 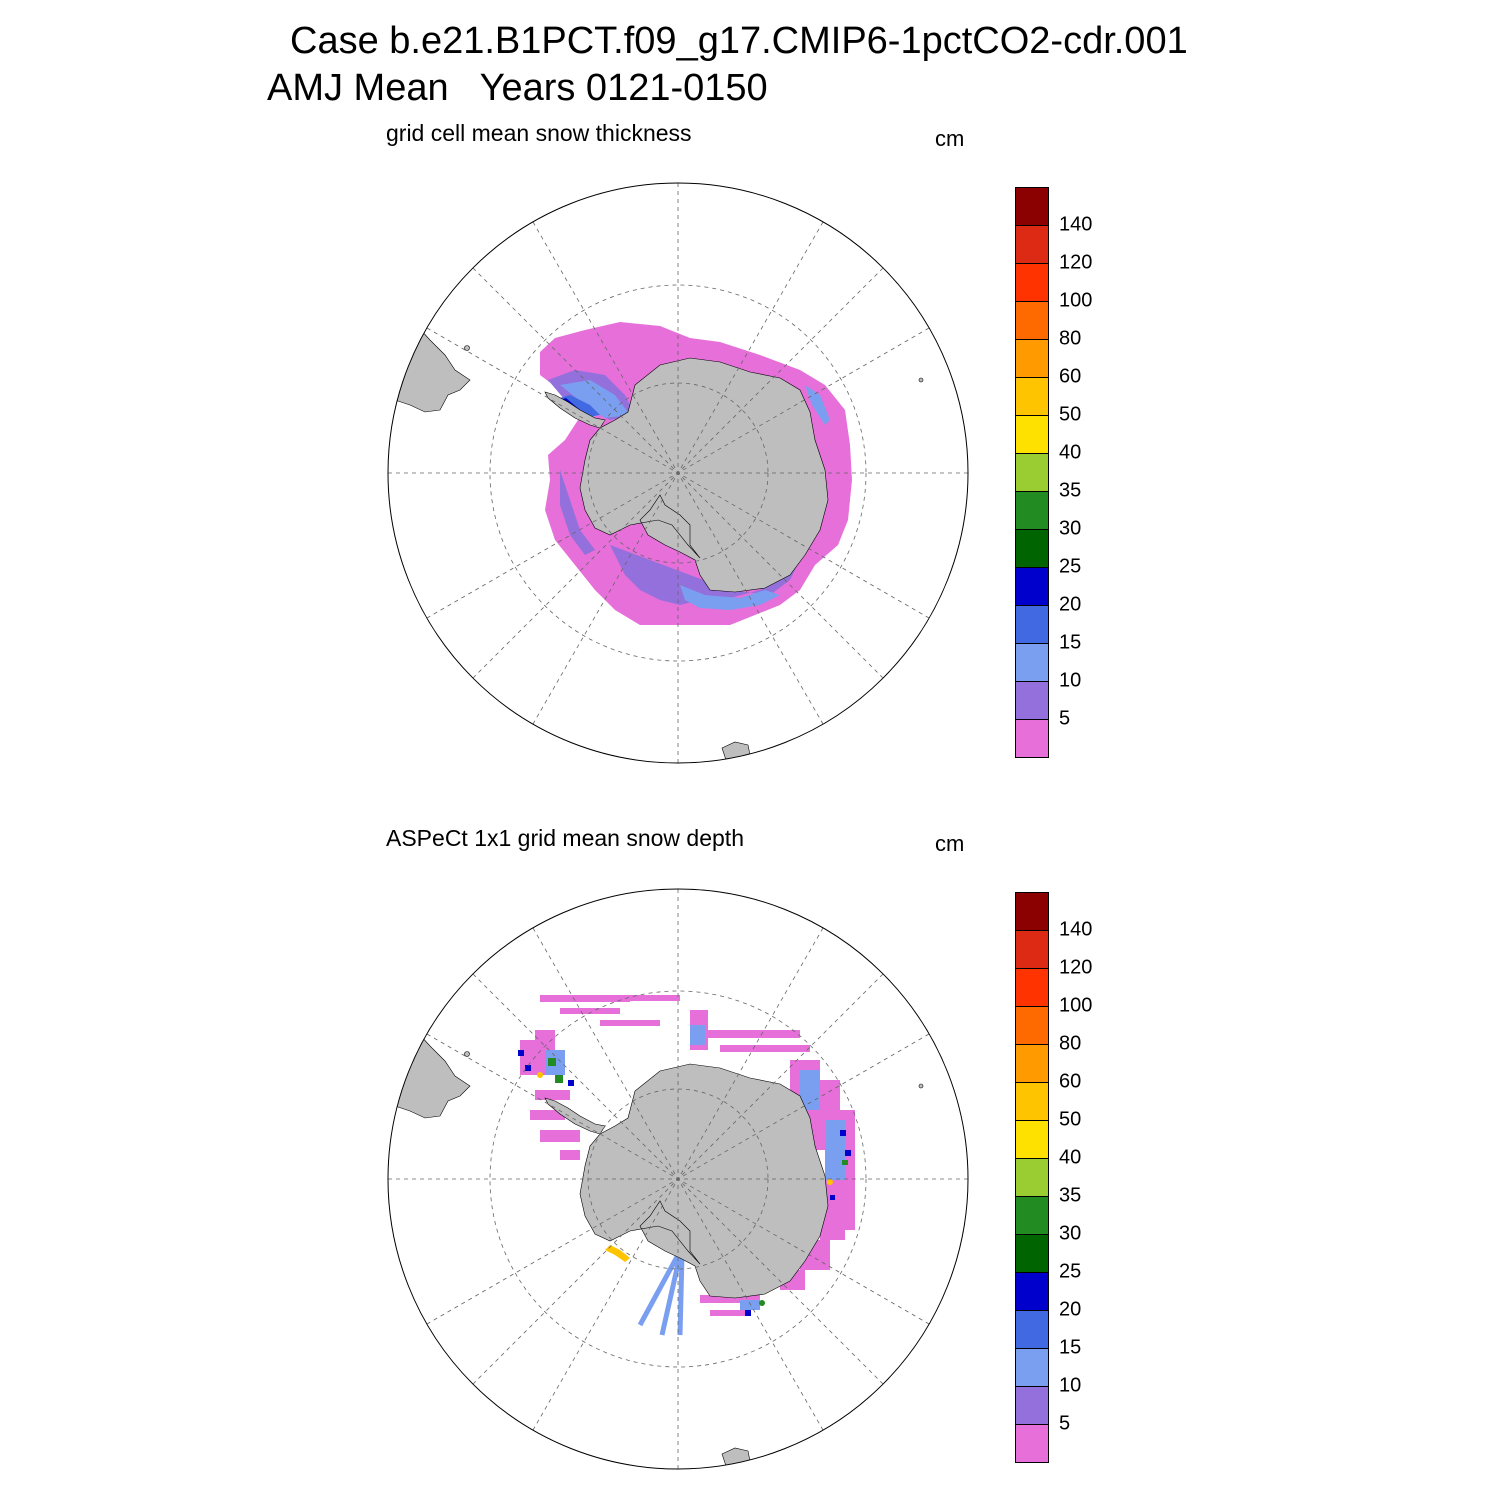 I want to click on panel2-colorbar-tick-label: 40, so click(x=1070, y=1157).